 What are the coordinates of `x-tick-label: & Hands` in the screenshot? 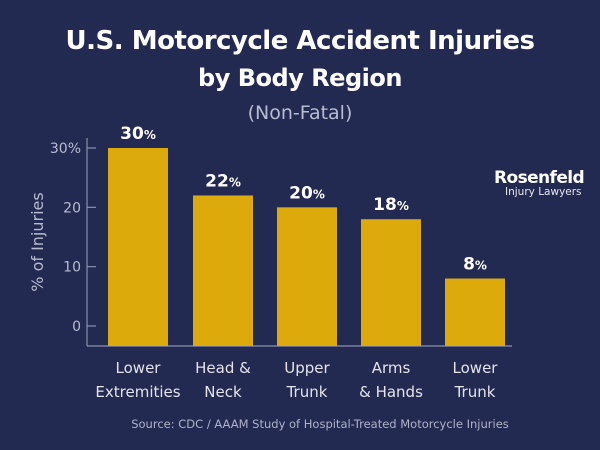 It's located at (391, 392).